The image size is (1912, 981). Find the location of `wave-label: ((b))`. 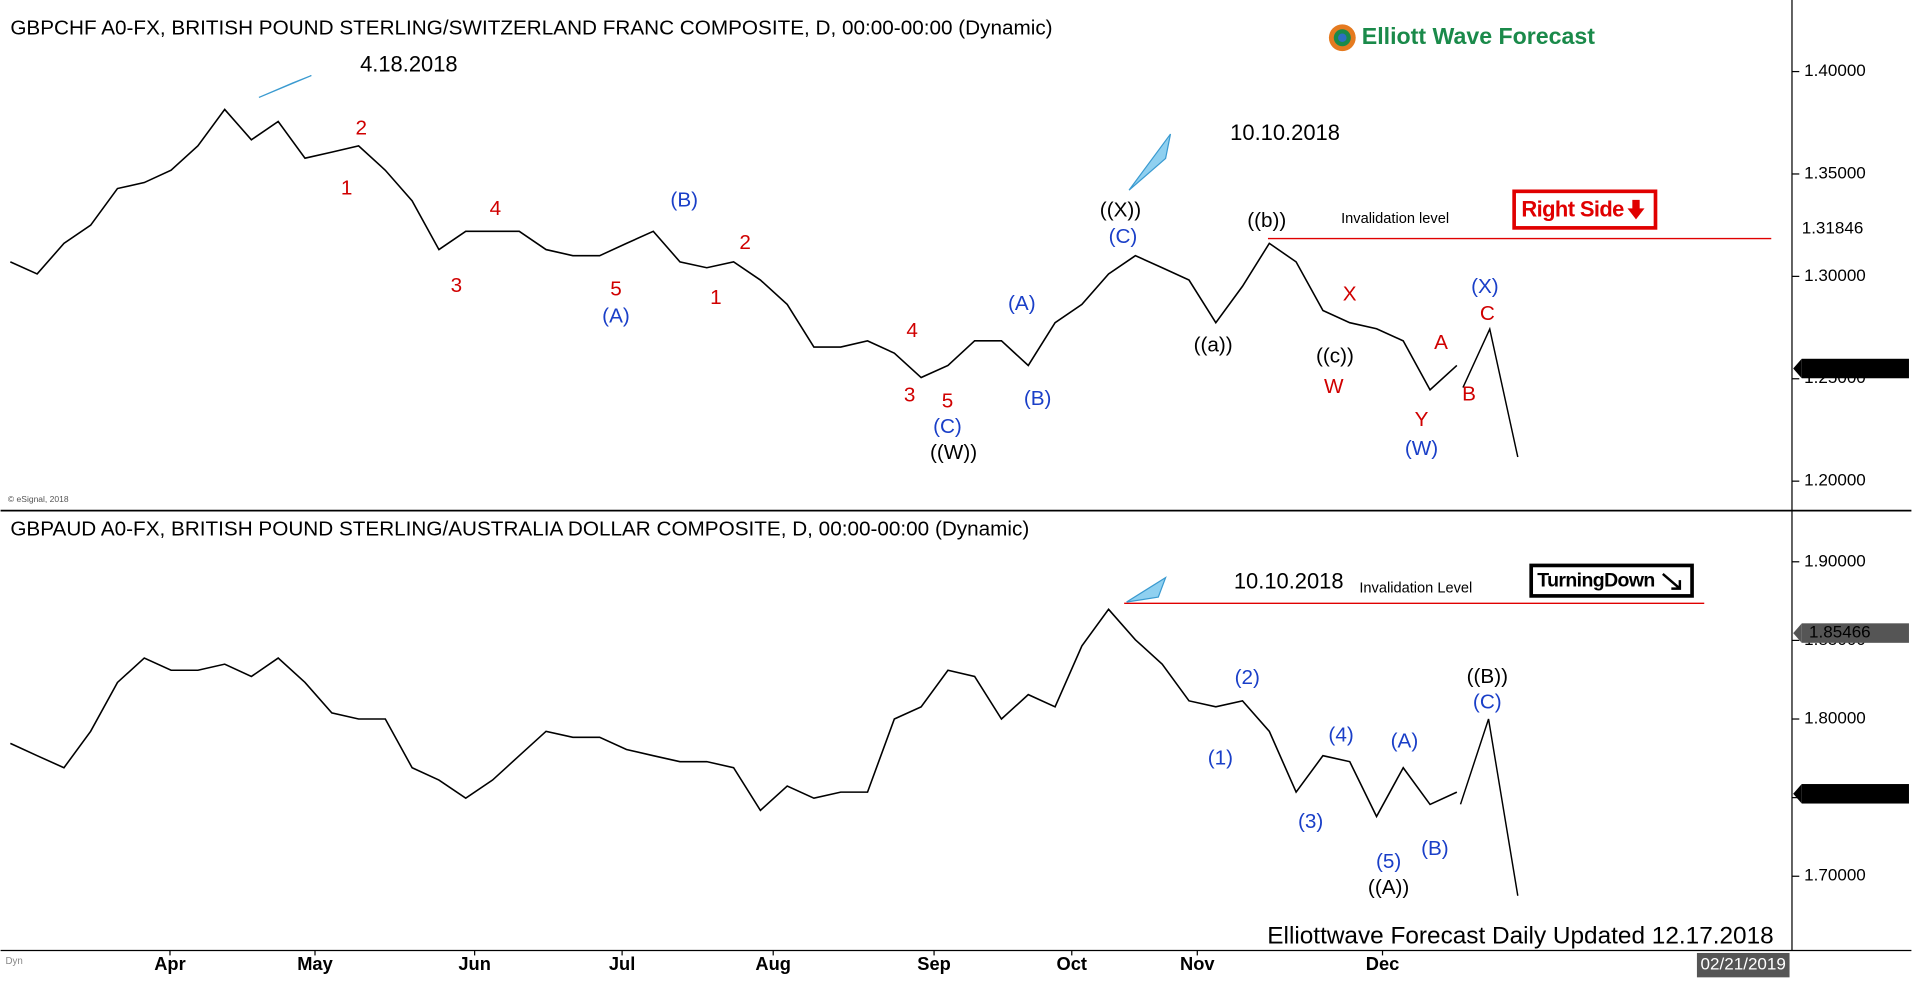

wave-label: ((b)) is located at coordinates (1266, 220).